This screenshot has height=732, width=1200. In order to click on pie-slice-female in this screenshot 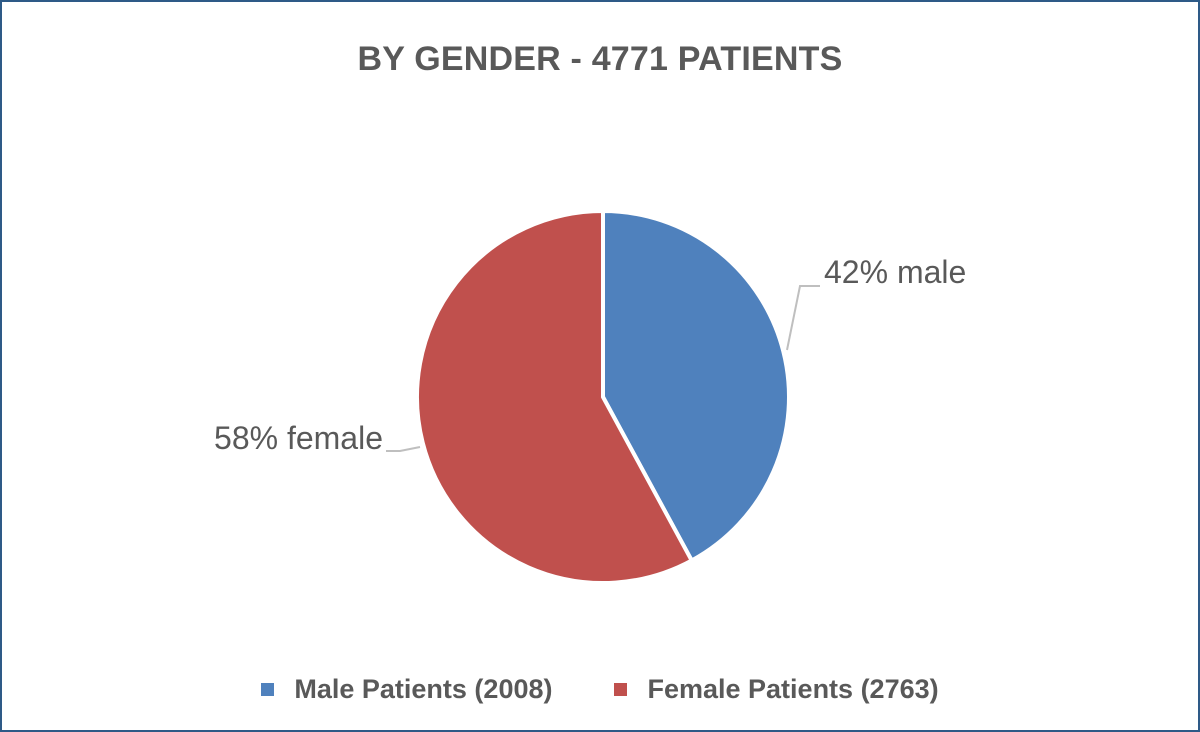, I will do `click(554, 397)`.